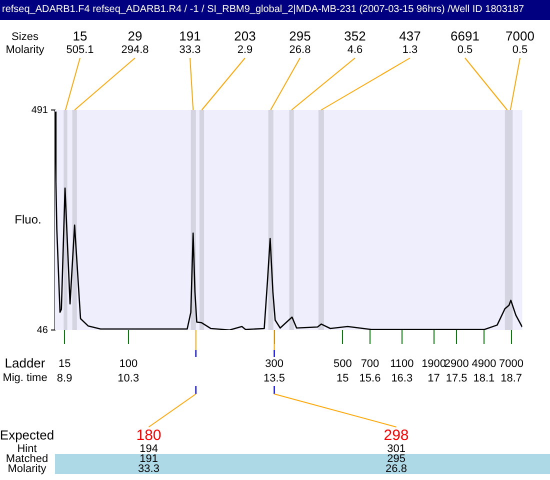  Describe the element at coordinates (520, 36) in the screenshot. I see `annotation: 7000` at that location.